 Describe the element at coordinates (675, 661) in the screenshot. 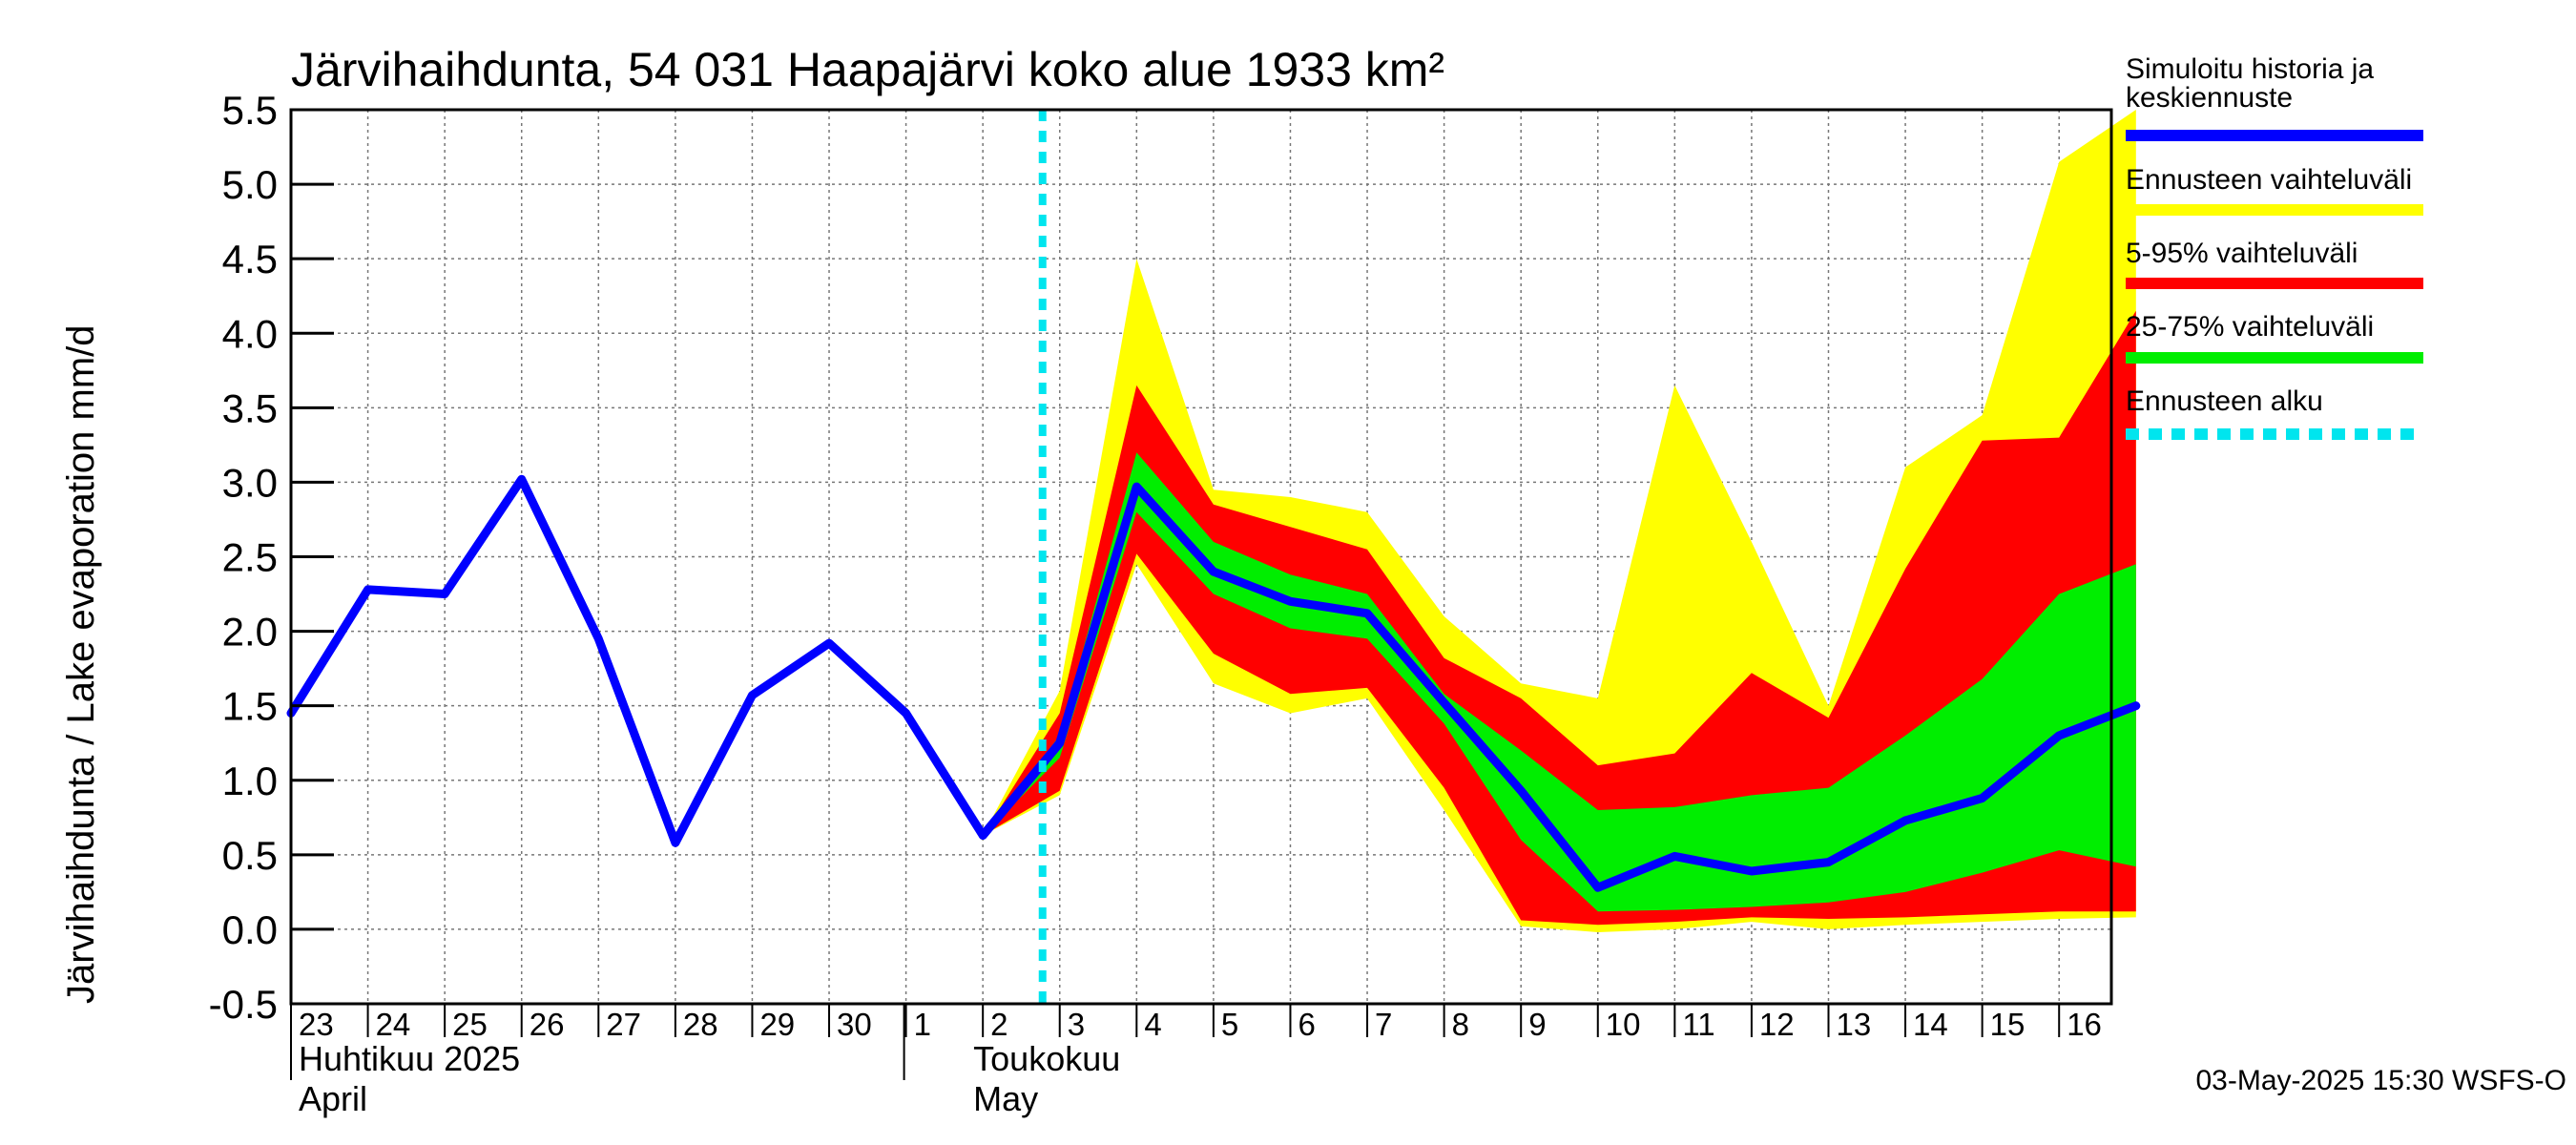

I see `history-line` at that location.